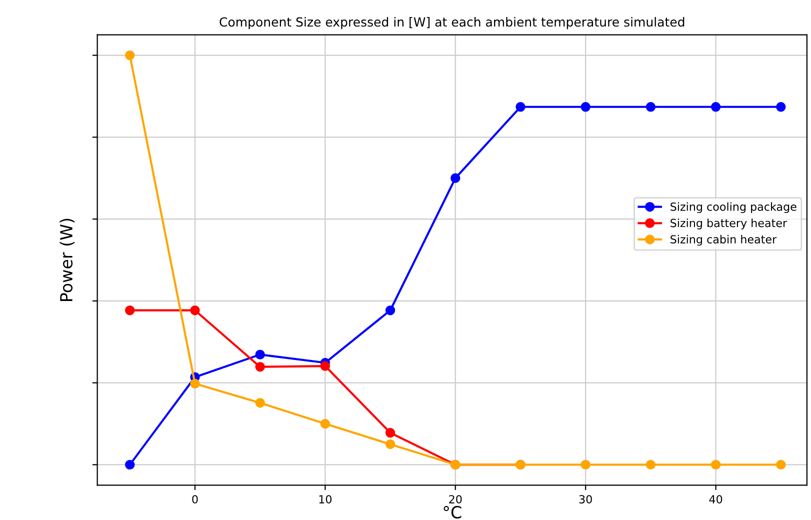 This screenshot has width=811, height=520. What do you see at coordinates (723, 240) in the screenshot?
I see `legend-label: Sizing cabin heater` at bounding box center [723, 240].